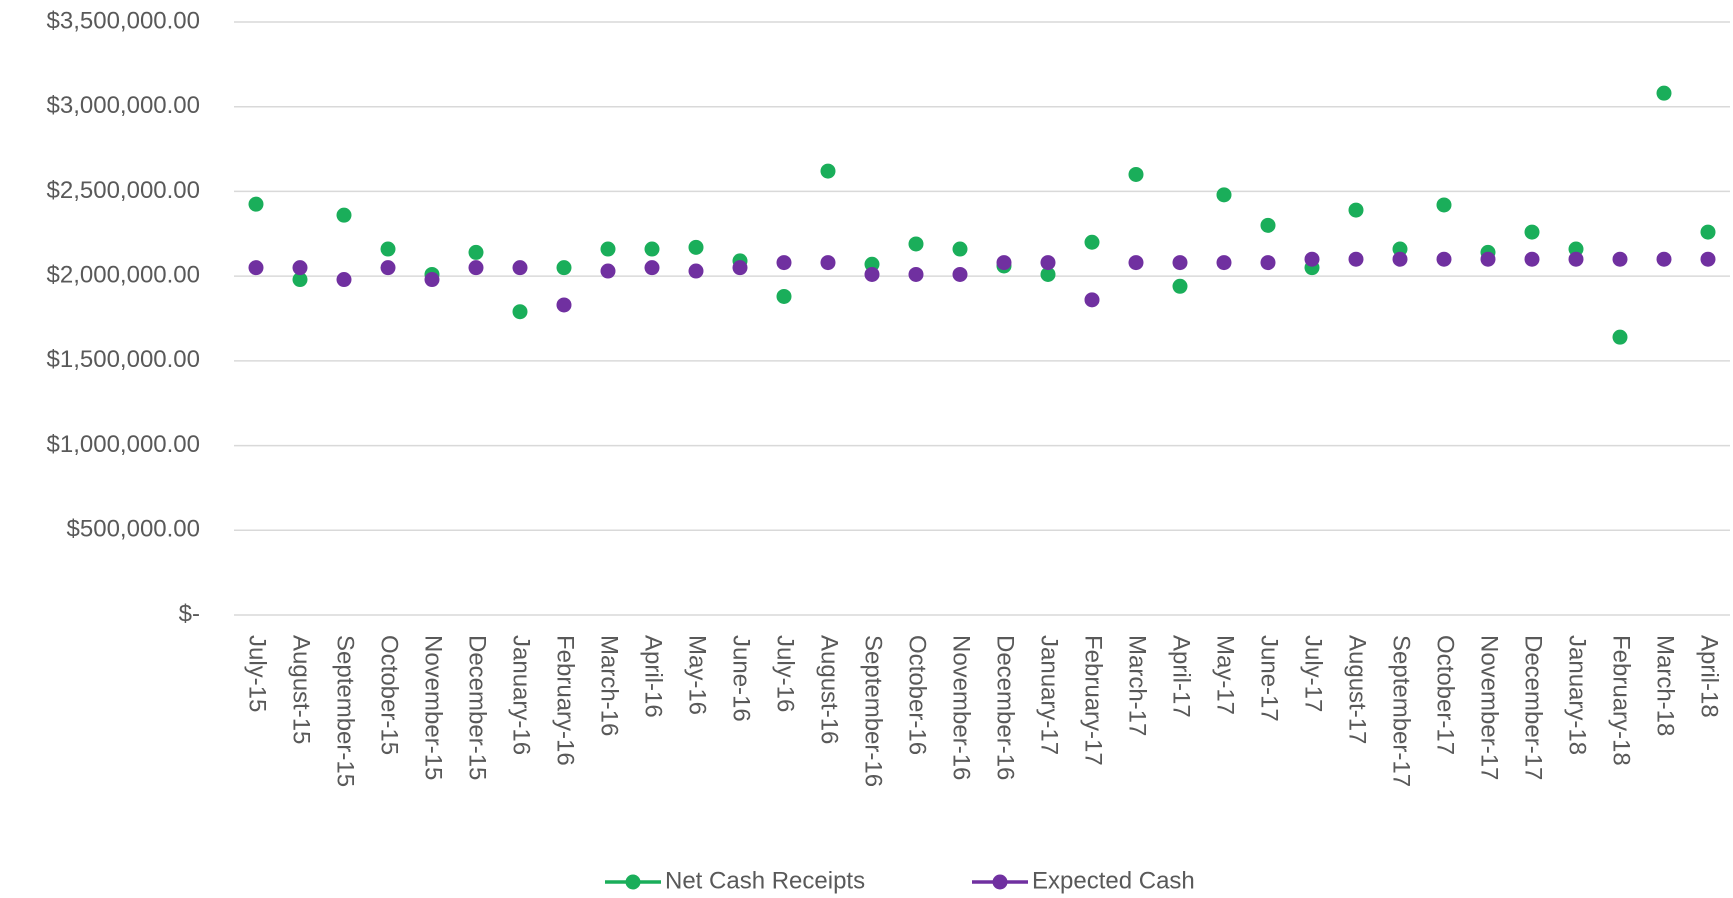  I want to click on x-tick-label: February-17, so click(1093, 700).